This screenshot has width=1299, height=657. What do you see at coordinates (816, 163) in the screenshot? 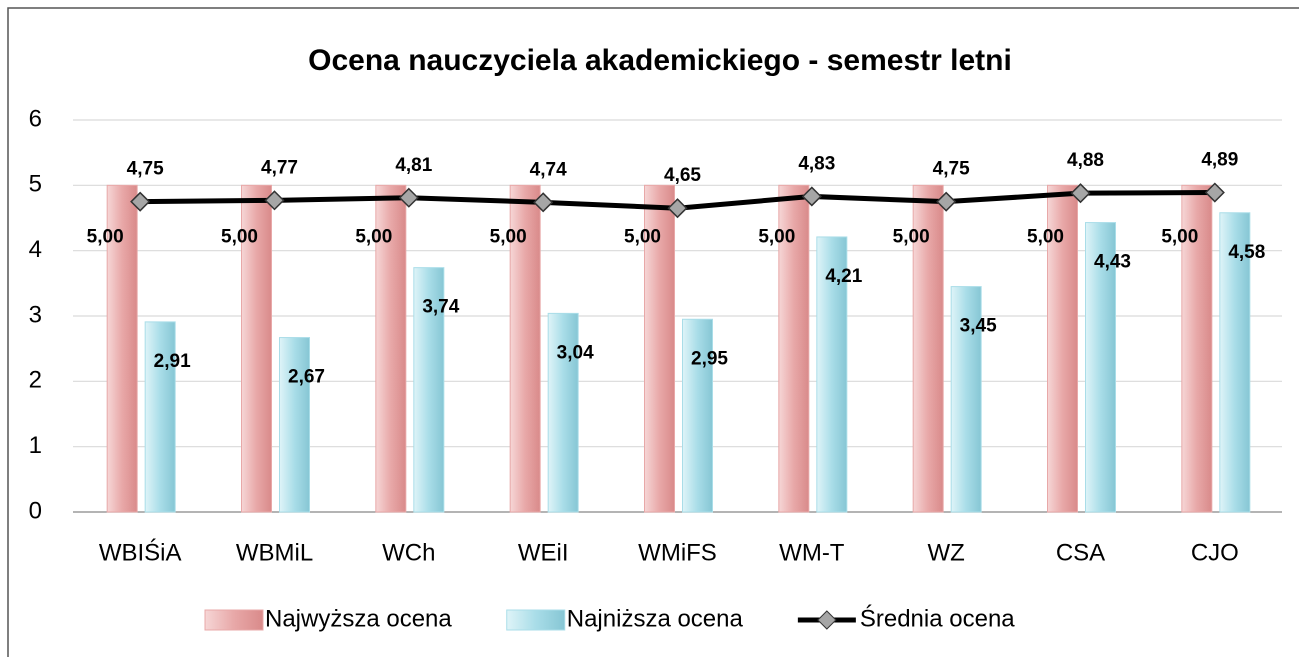
I see `data-label: 4,83` at bounding box center [816, 163].